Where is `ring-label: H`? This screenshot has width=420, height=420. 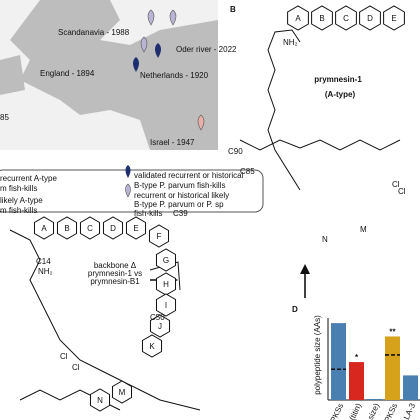 ring-label: H is located at coordinates (166, 284).